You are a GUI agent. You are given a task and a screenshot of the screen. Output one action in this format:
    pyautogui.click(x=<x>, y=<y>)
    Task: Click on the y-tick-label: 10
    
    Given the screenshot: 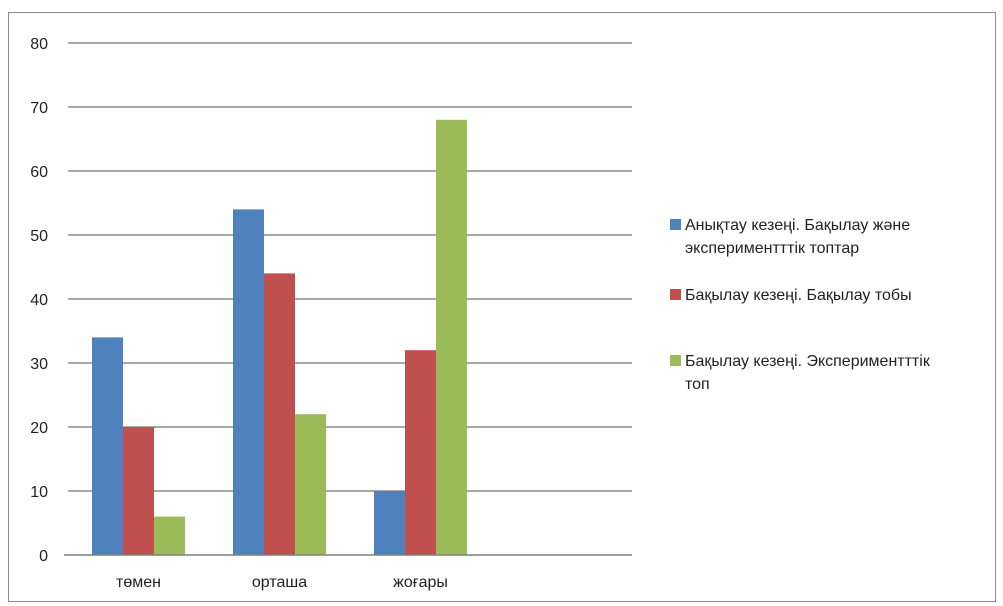 What is the action you would take?
    pyautogui.click(x=39, y=492)
    